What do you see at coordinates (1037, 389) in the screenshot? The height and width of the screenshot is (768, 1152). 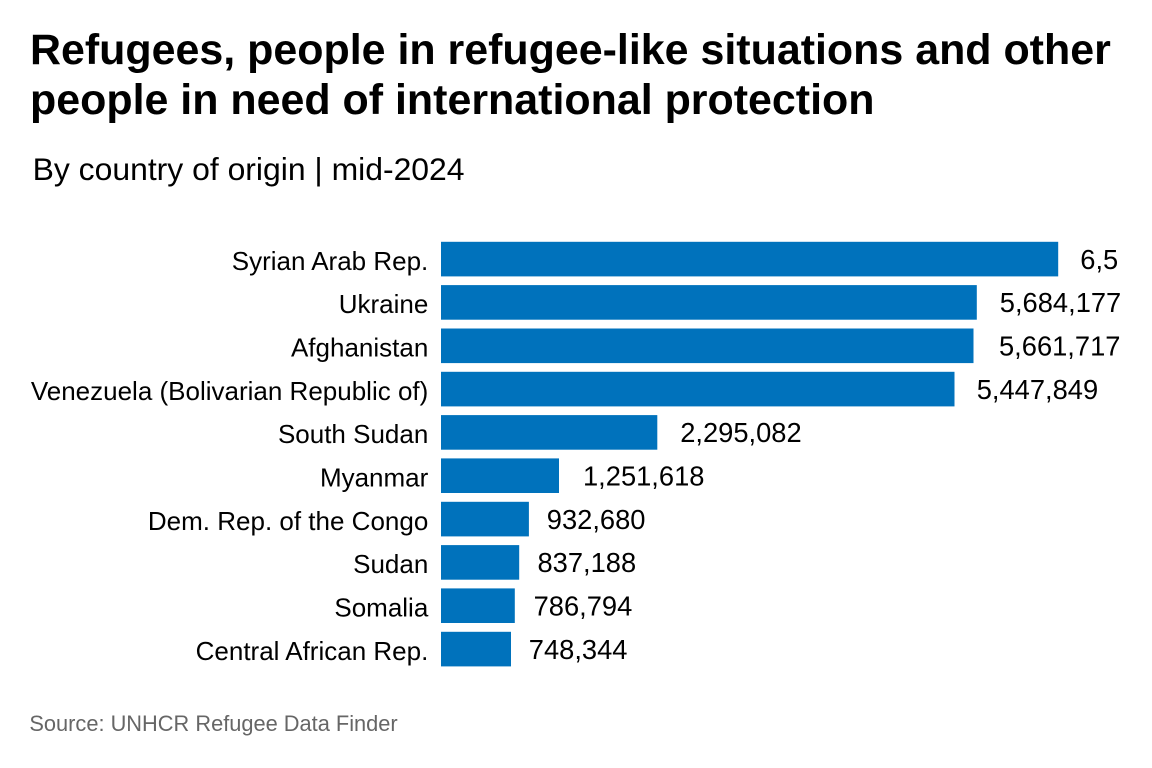 I see `svg-text: 5,447,849` at bounding box center [1037, 389].